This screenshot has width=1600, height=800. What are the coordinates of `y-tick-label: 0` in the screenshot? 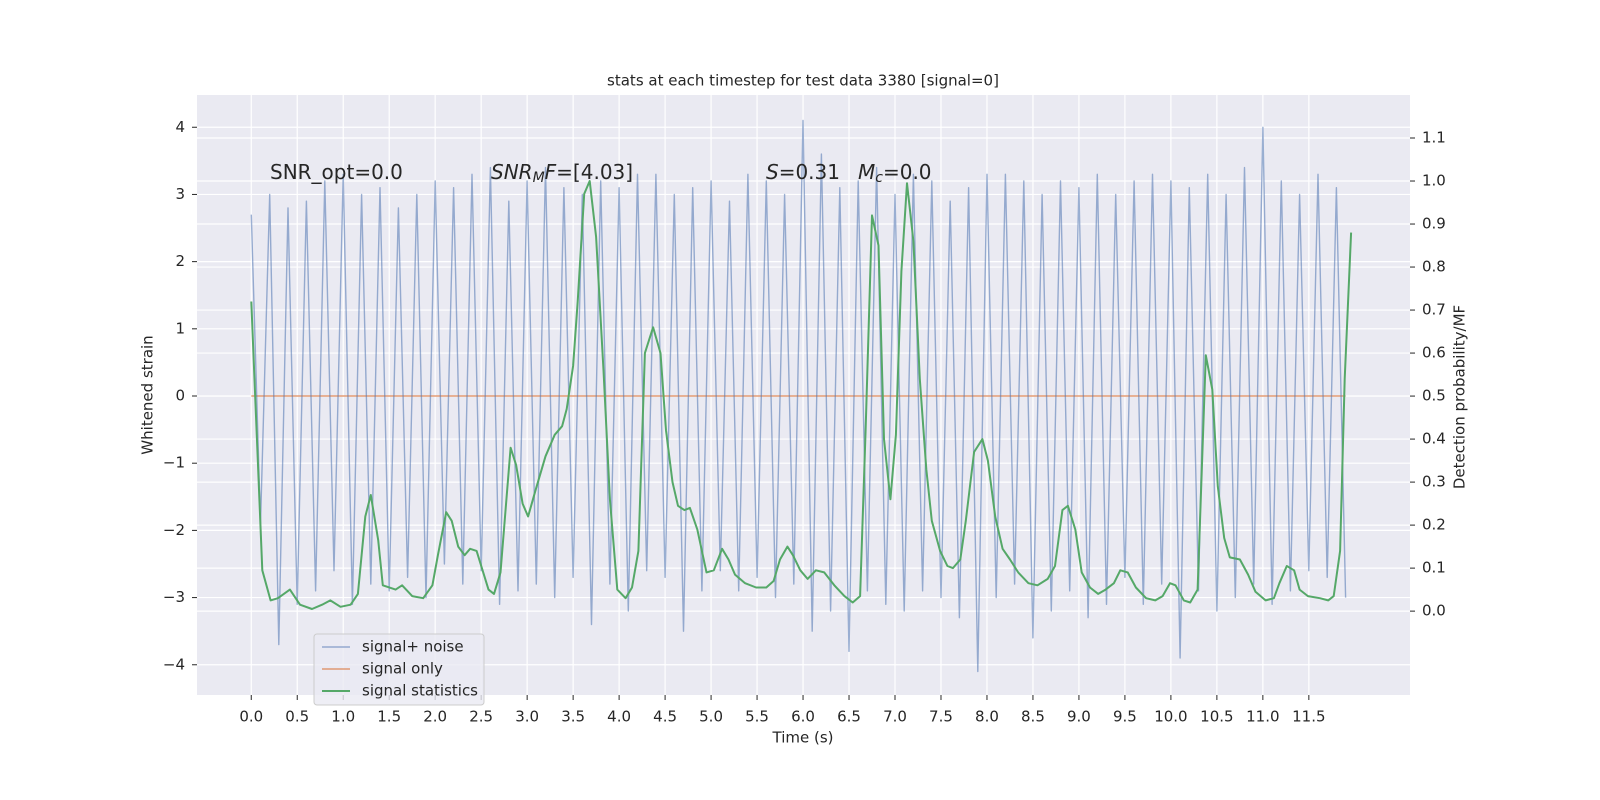 It's located at (180, 396).